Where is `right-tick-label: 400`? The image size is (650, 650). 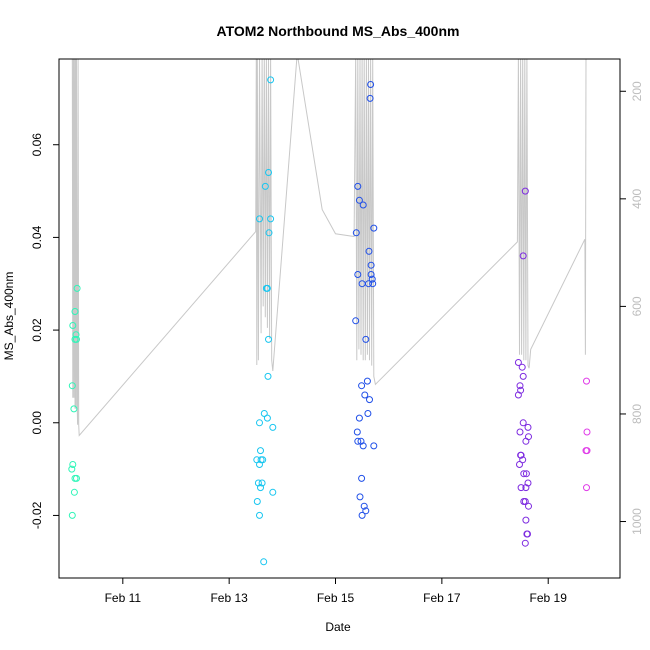
right-tick-label: 400 is located at coordinates (637, 198).